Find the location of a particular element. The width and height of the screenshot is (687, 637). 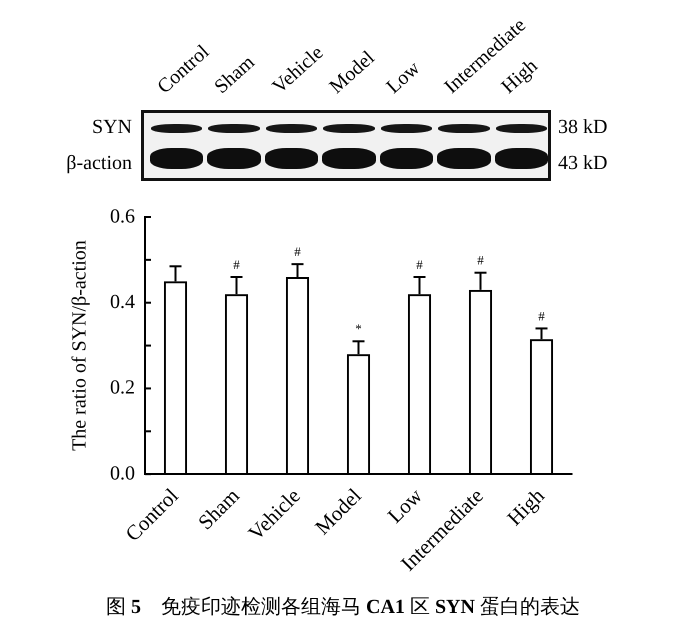

text: 38 kD is located at coordinates (583, 127).